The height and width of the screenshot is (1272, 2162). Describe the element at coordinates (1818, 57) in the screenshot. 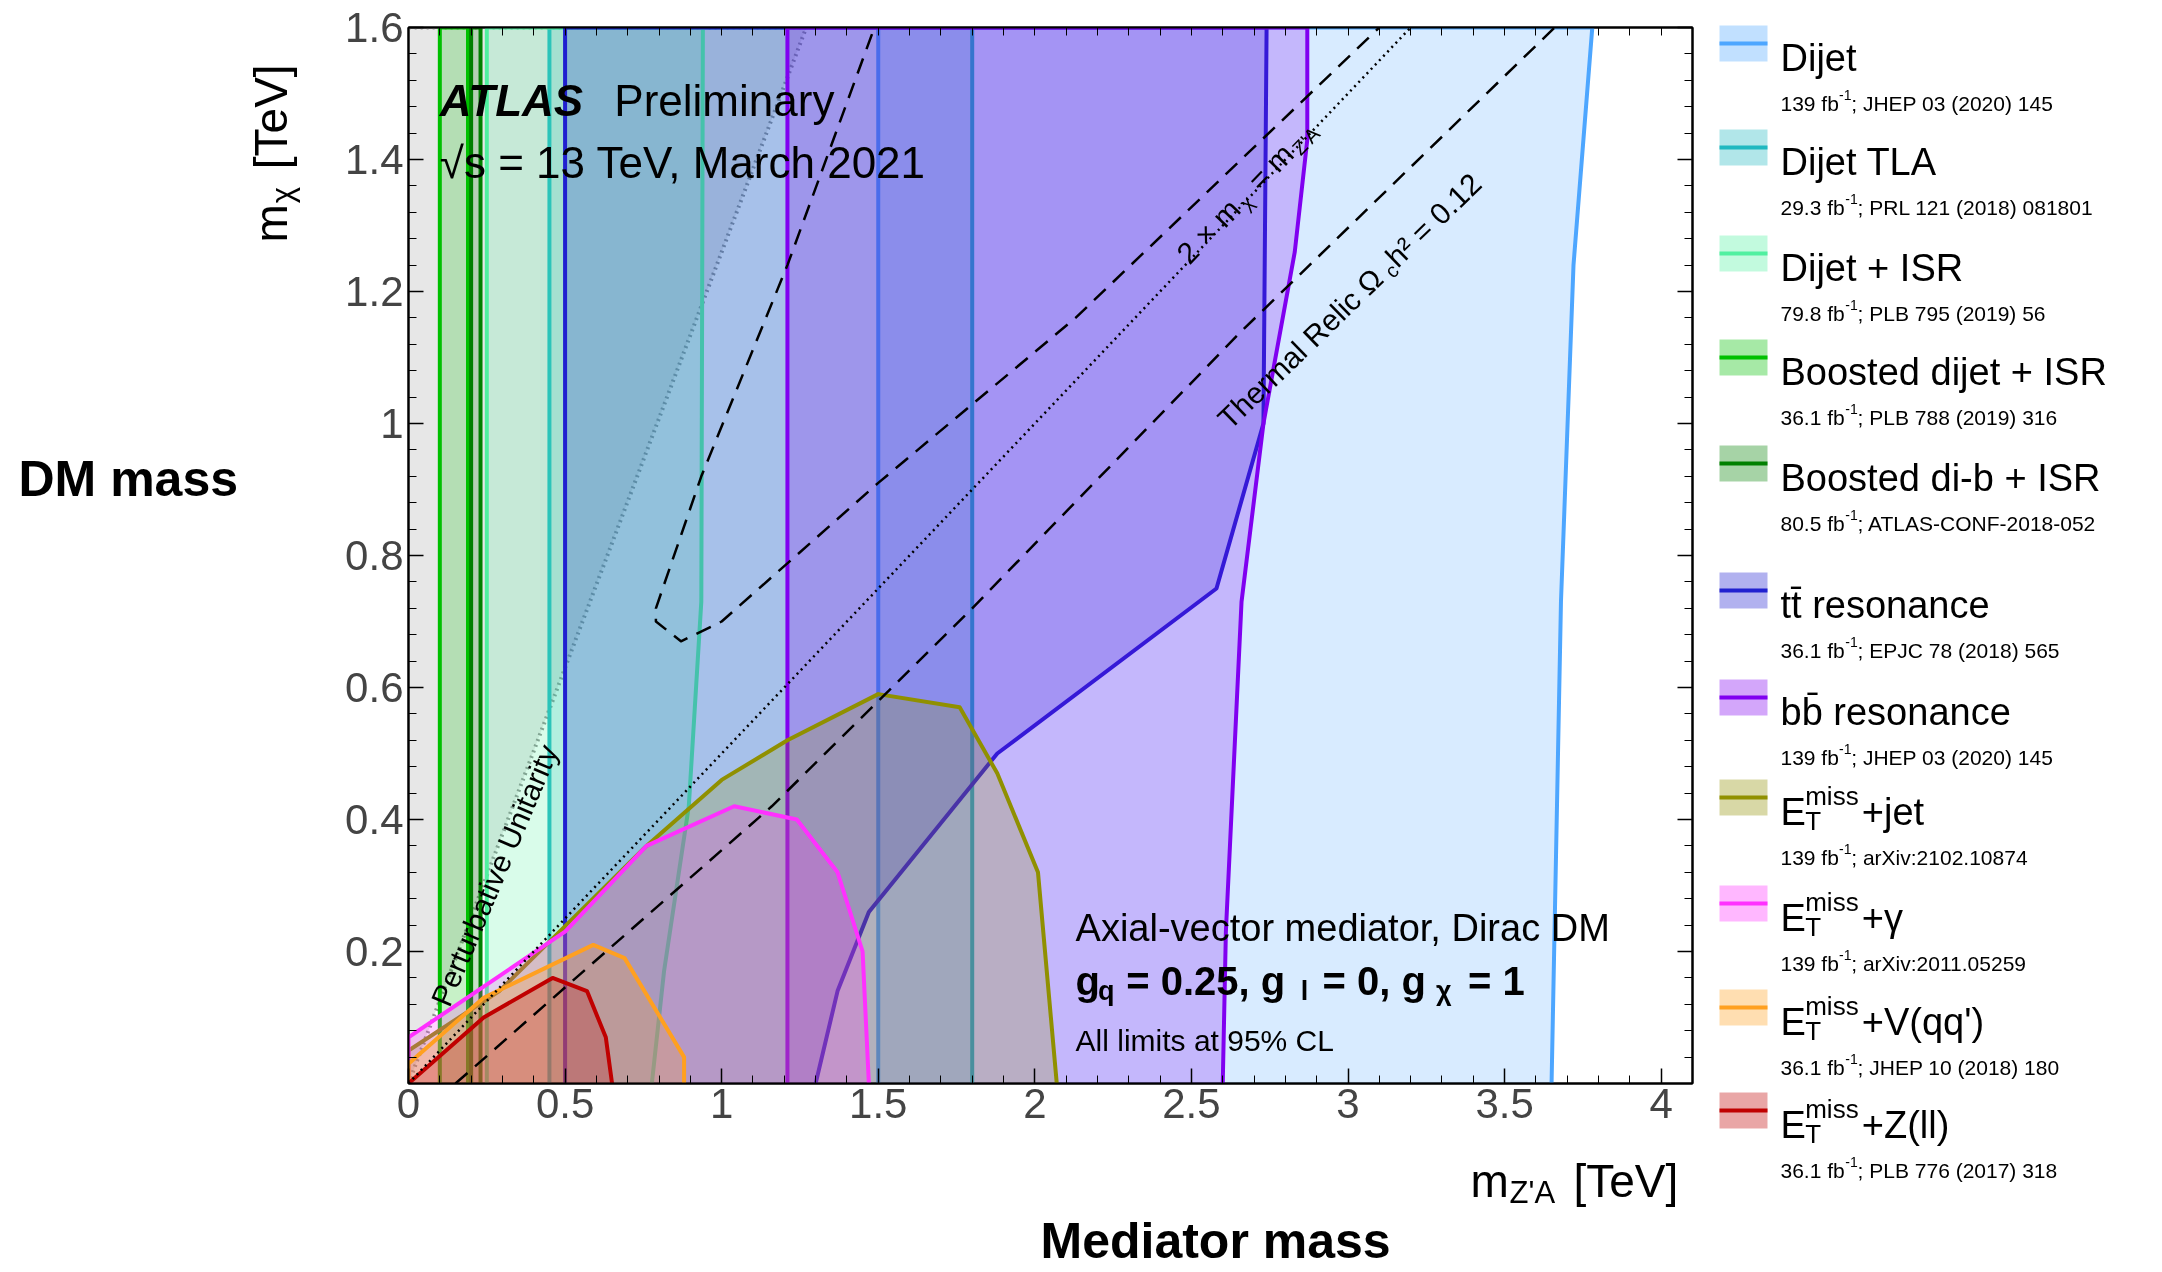

I see `legend-label: Dijet` at that location.